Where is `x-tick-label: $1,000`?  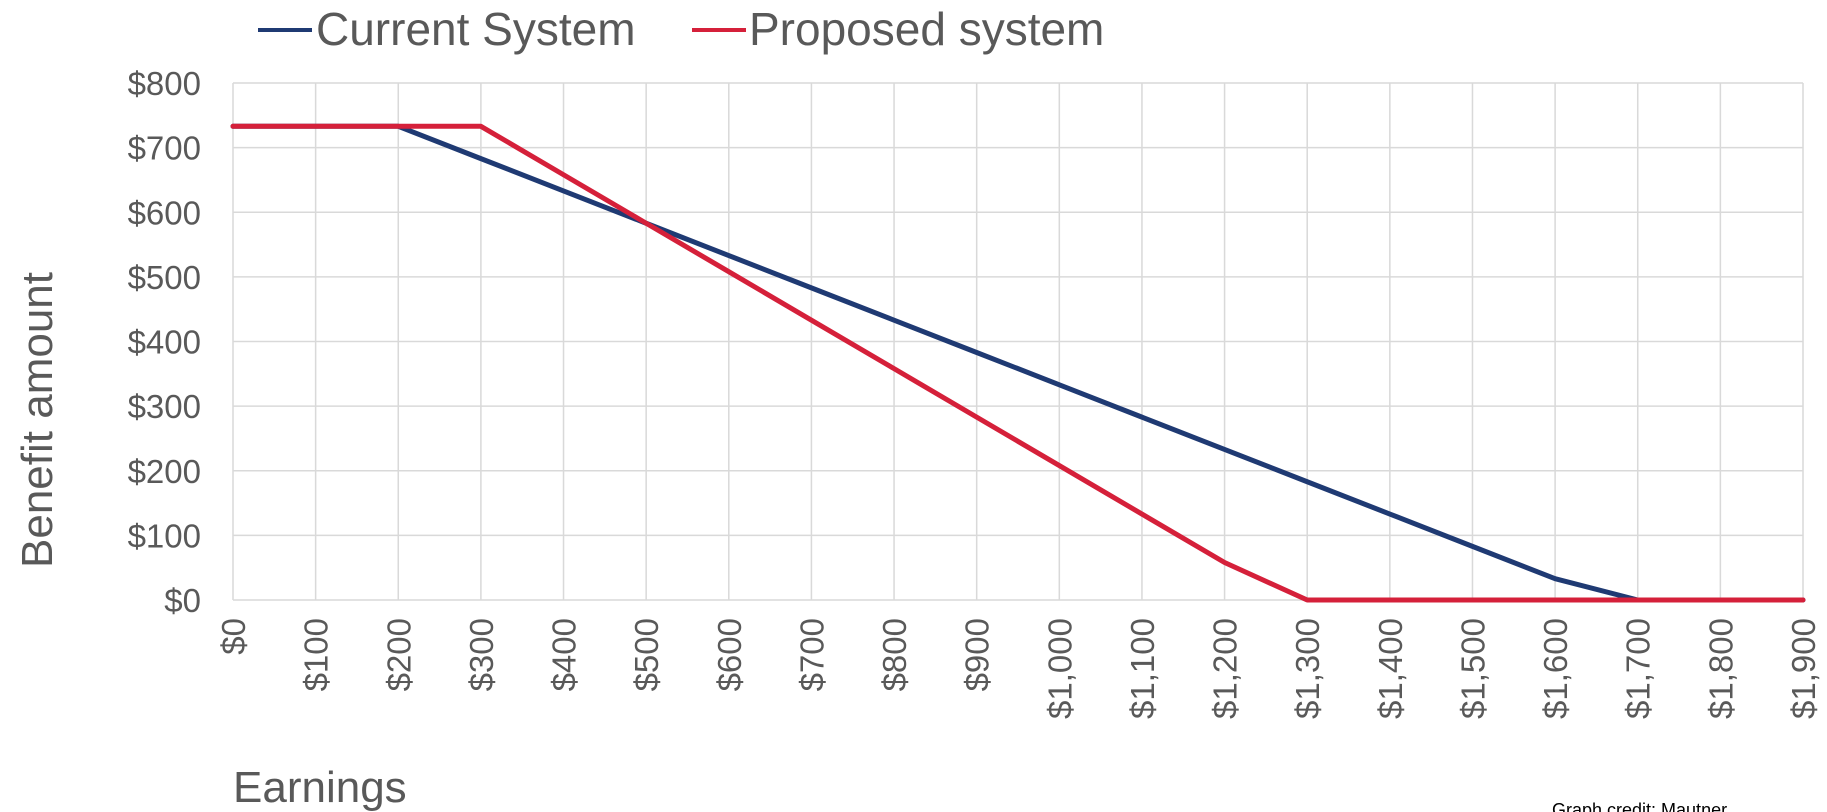 x-tick-label: $1,000 is located at coordinates (1059, 668).